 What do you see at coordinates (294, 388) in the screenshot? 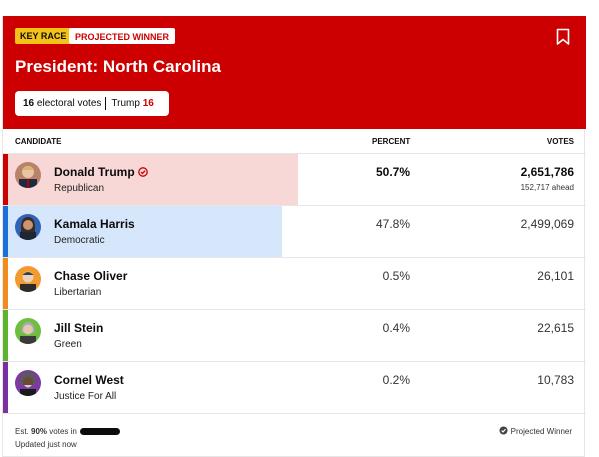
I see `candidate-row: Cornel West Justice For All 0.2% 10,783` at bounding box center [294, 388].